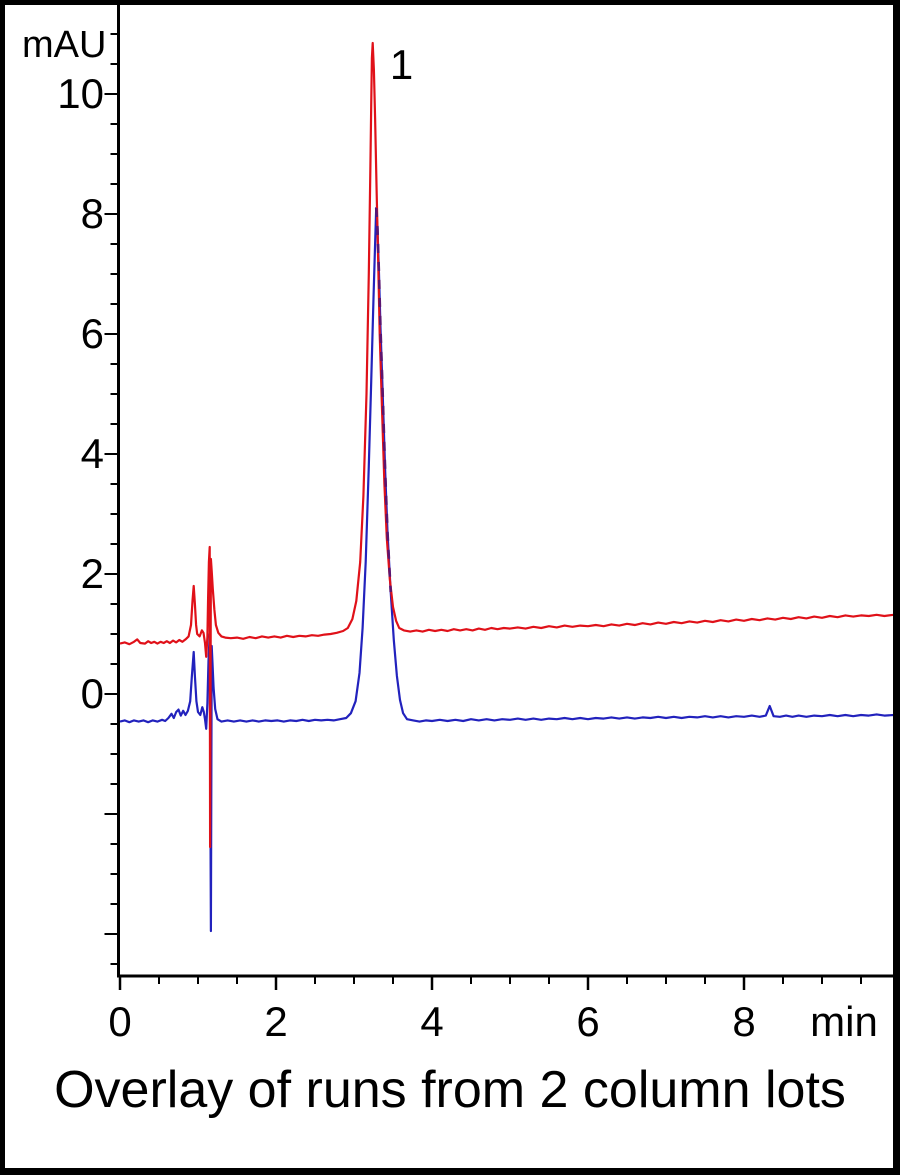 The width and height of the screenshot is (900, 1175). I want to click on y-tick-label: 2, so click(92, 573).